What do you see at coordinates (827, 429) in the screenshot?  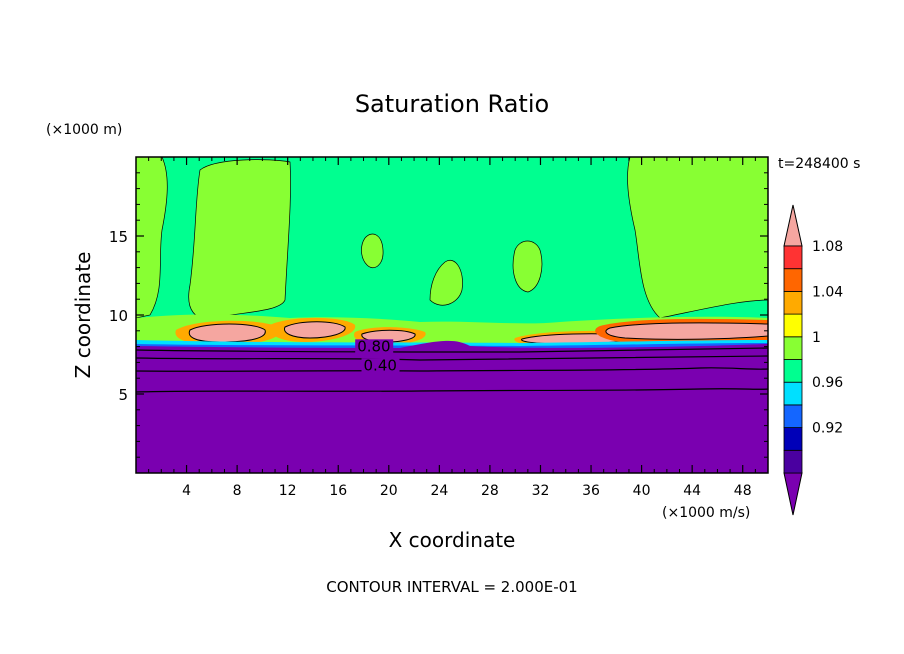 I see `colorbar-label: 0.92` at bounding box center [827, 429].